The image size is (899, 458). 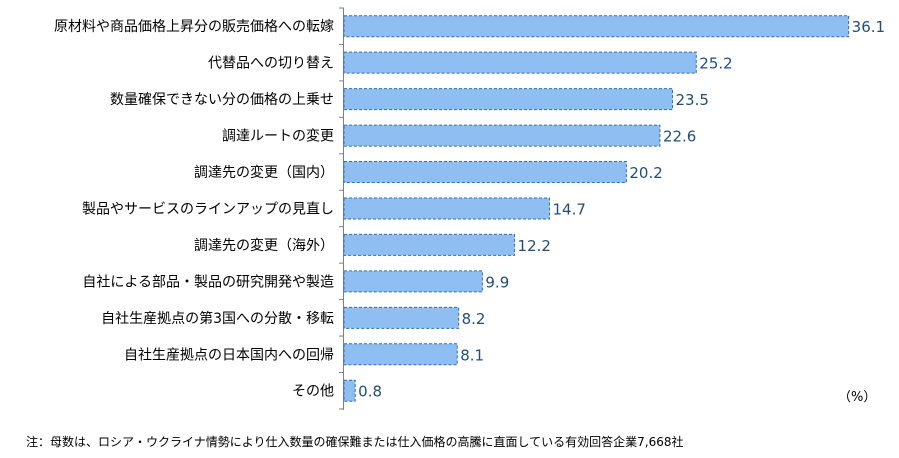 What do you see at coordinates (474, 319) in the screenshot?
I see `data-label: 8.2` at bounding box center [474, 319].